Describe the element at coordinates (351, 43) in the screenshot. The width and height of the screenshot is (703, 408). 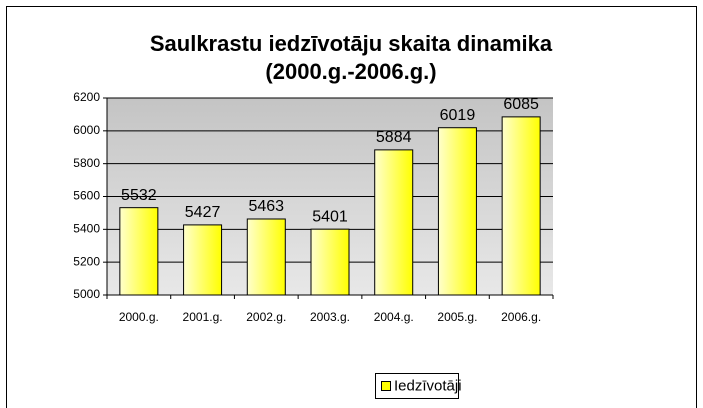
I see `chart-title: Saulkrastu iedzīvotāju skaita dinamika` at that location.